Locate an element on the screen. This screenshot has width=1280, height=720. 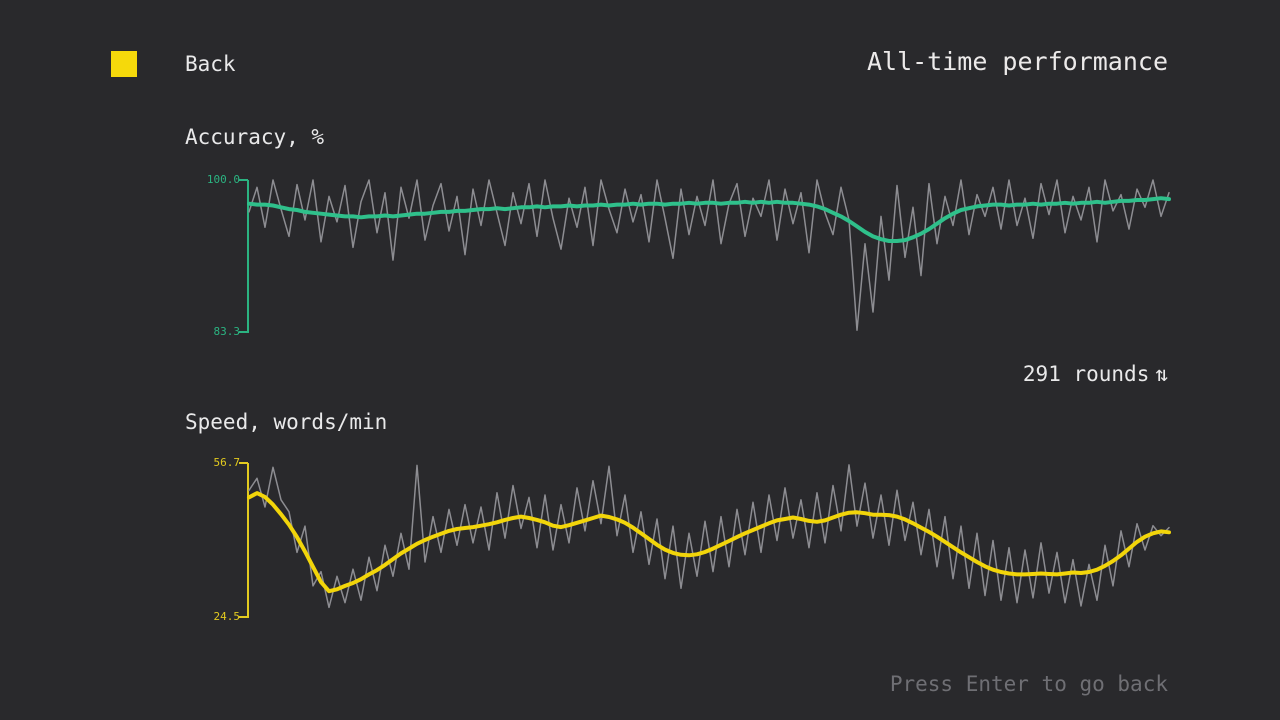
speed-top-tick is located at coordinates (243, 463).